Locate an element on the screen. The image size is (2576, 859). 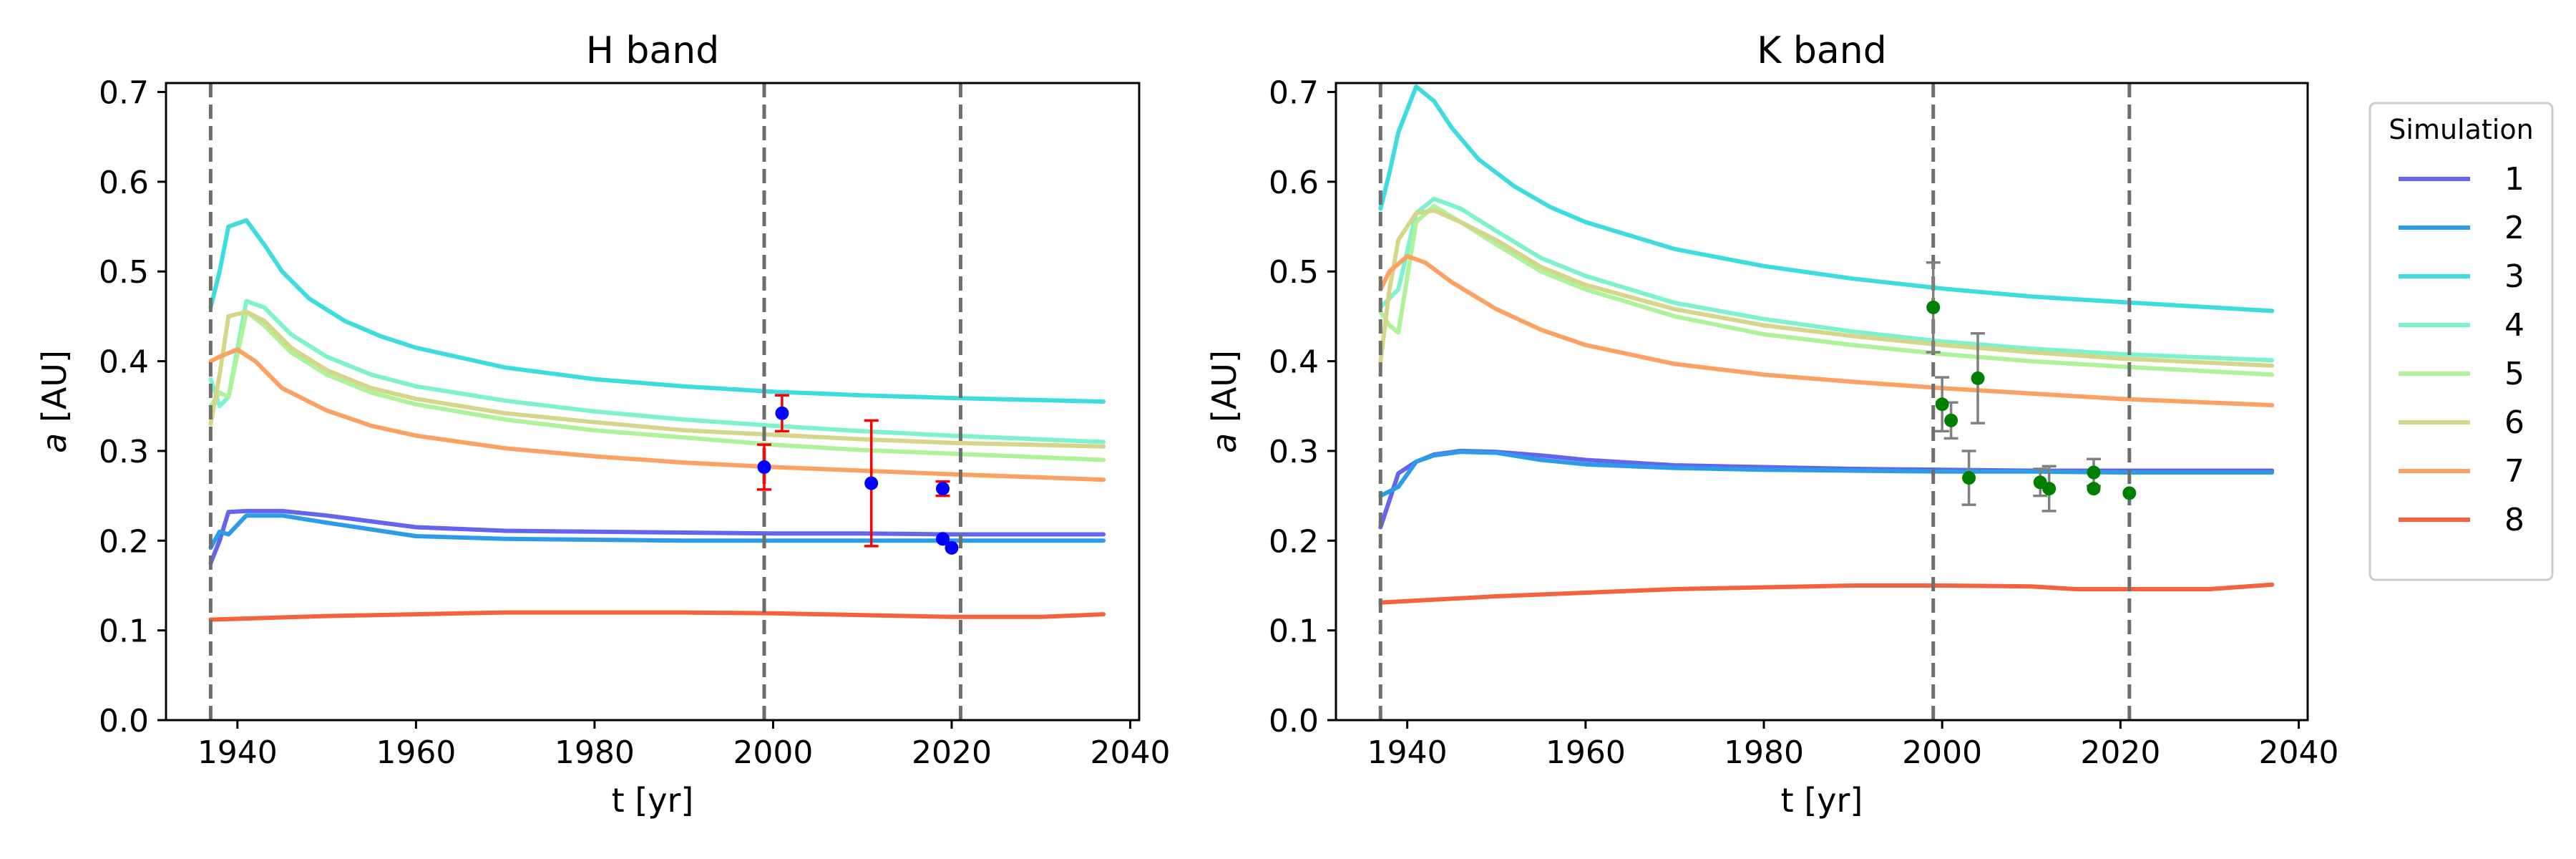
legend-box is located at coordinates (2461, 341).